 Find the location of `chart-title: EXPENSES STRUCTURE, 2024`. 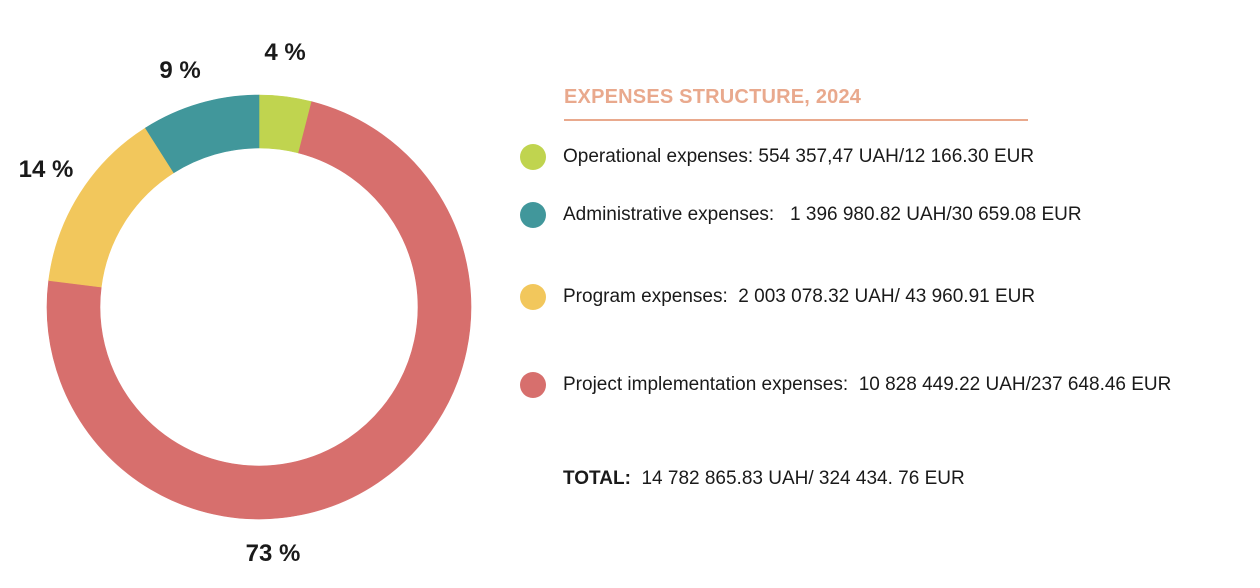

chart-title: EXPENSES STRUCTURE, 2024 is located at coordinates (713, 97).